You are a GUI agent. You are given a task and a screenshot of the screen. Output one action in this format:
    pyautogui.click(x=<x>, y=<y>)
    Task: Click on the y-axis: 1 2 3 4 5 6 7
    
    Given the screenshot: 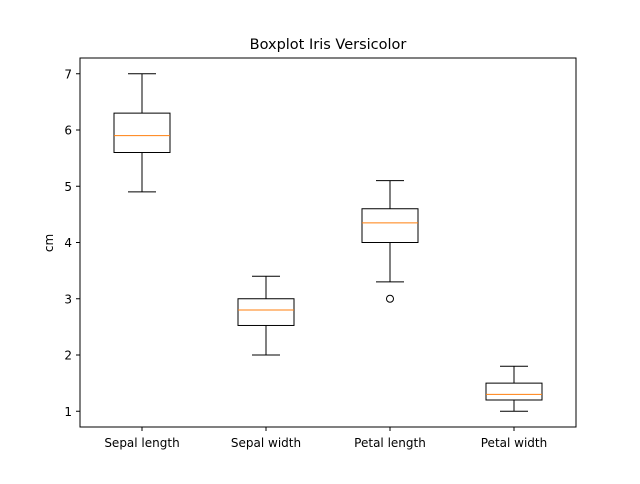 What is the action you would take?
    pyautogui.click(x=72, y=243)
    